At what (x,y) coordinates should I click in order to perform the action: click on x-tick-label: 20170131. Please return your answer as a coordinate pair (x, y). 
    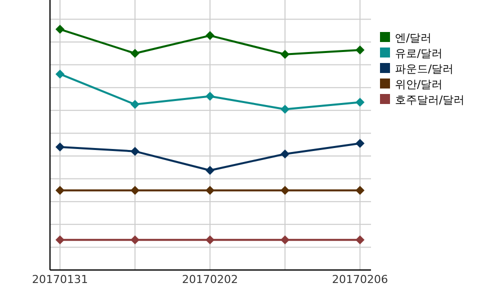
    Looking at the image, I should click on (60, 279).